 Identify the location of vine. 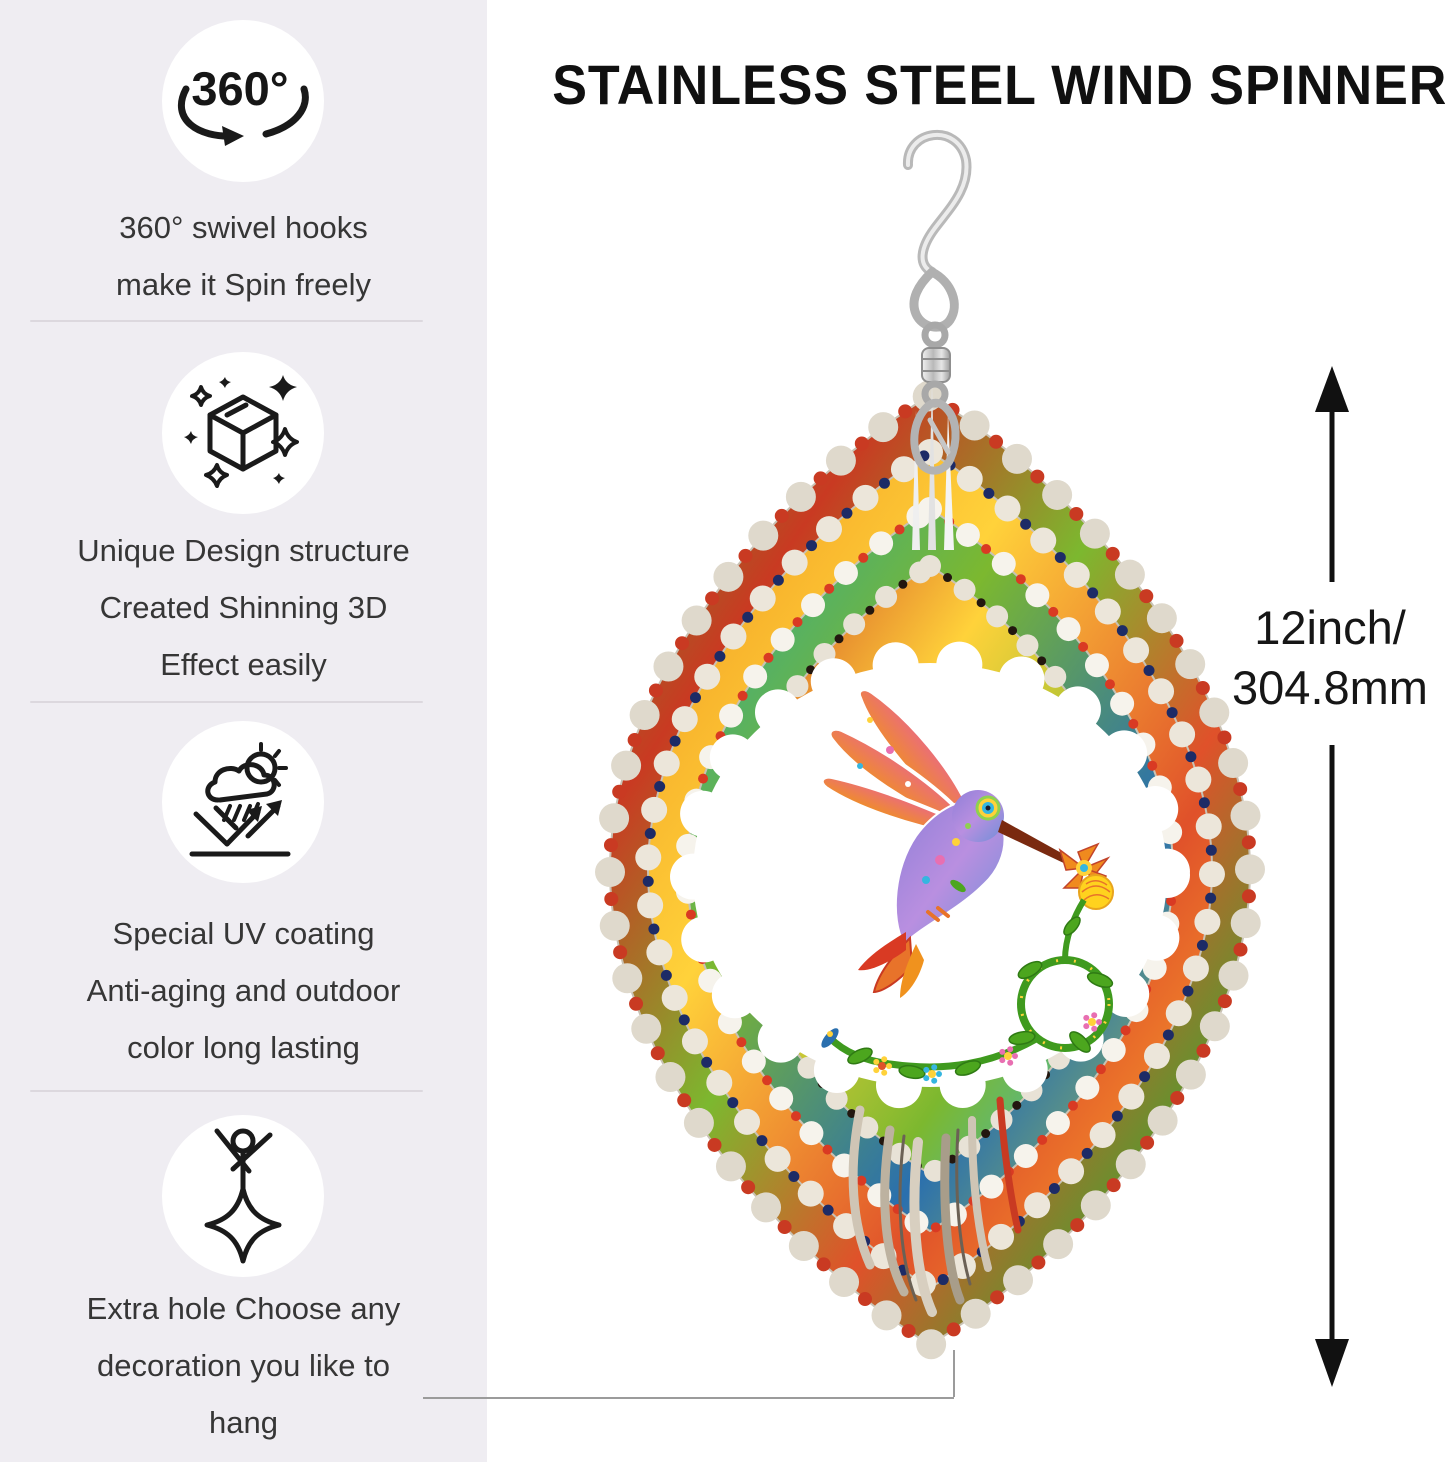
(967, 991).